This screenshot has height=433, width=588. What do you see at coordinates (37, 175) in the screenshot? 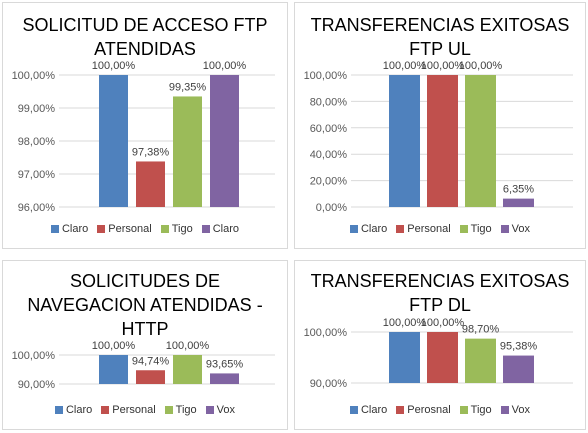
I see `y-tick-label: 97,00%` at bounding box center [37, 175].